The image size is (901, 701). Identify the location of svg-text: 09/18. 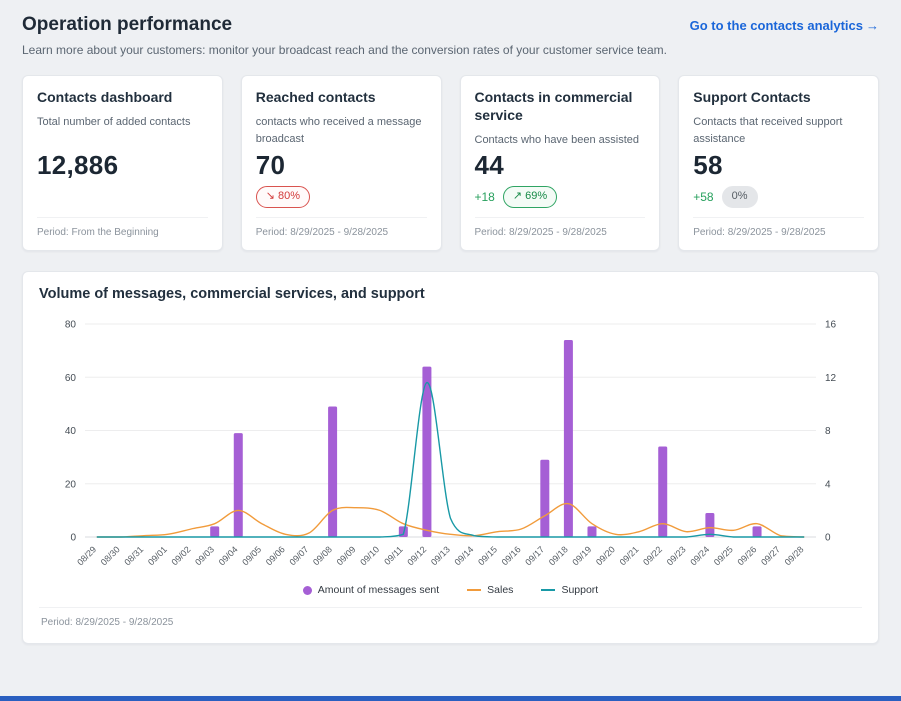
(558, 555).